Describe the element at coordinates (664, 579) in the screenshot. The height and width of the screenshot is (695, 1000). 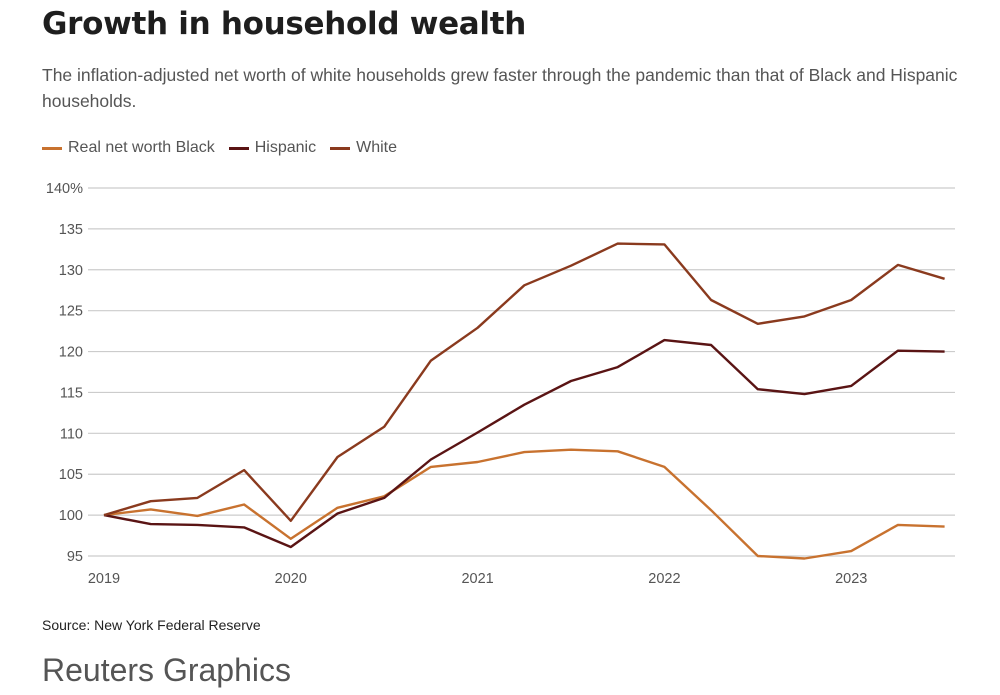
I see `x-tick-label: 2022` at that location.